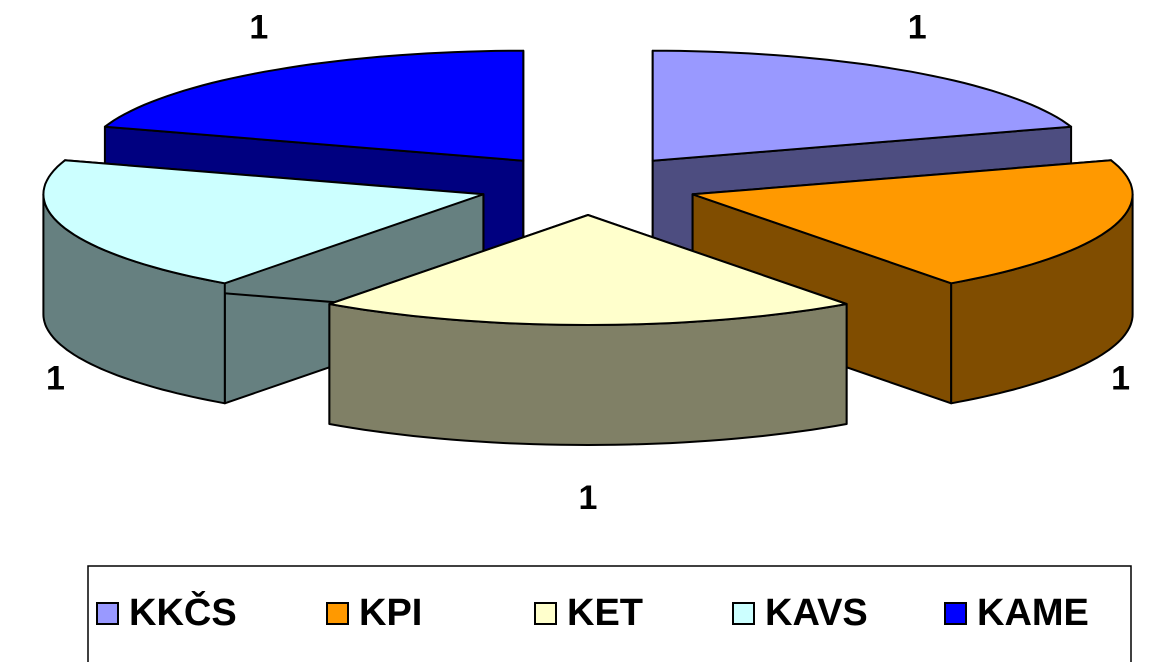  What do you see at coordinates (183, 611) in the screenshot?
I see `legend-label: KKČS` at bounding box center [183, 611].